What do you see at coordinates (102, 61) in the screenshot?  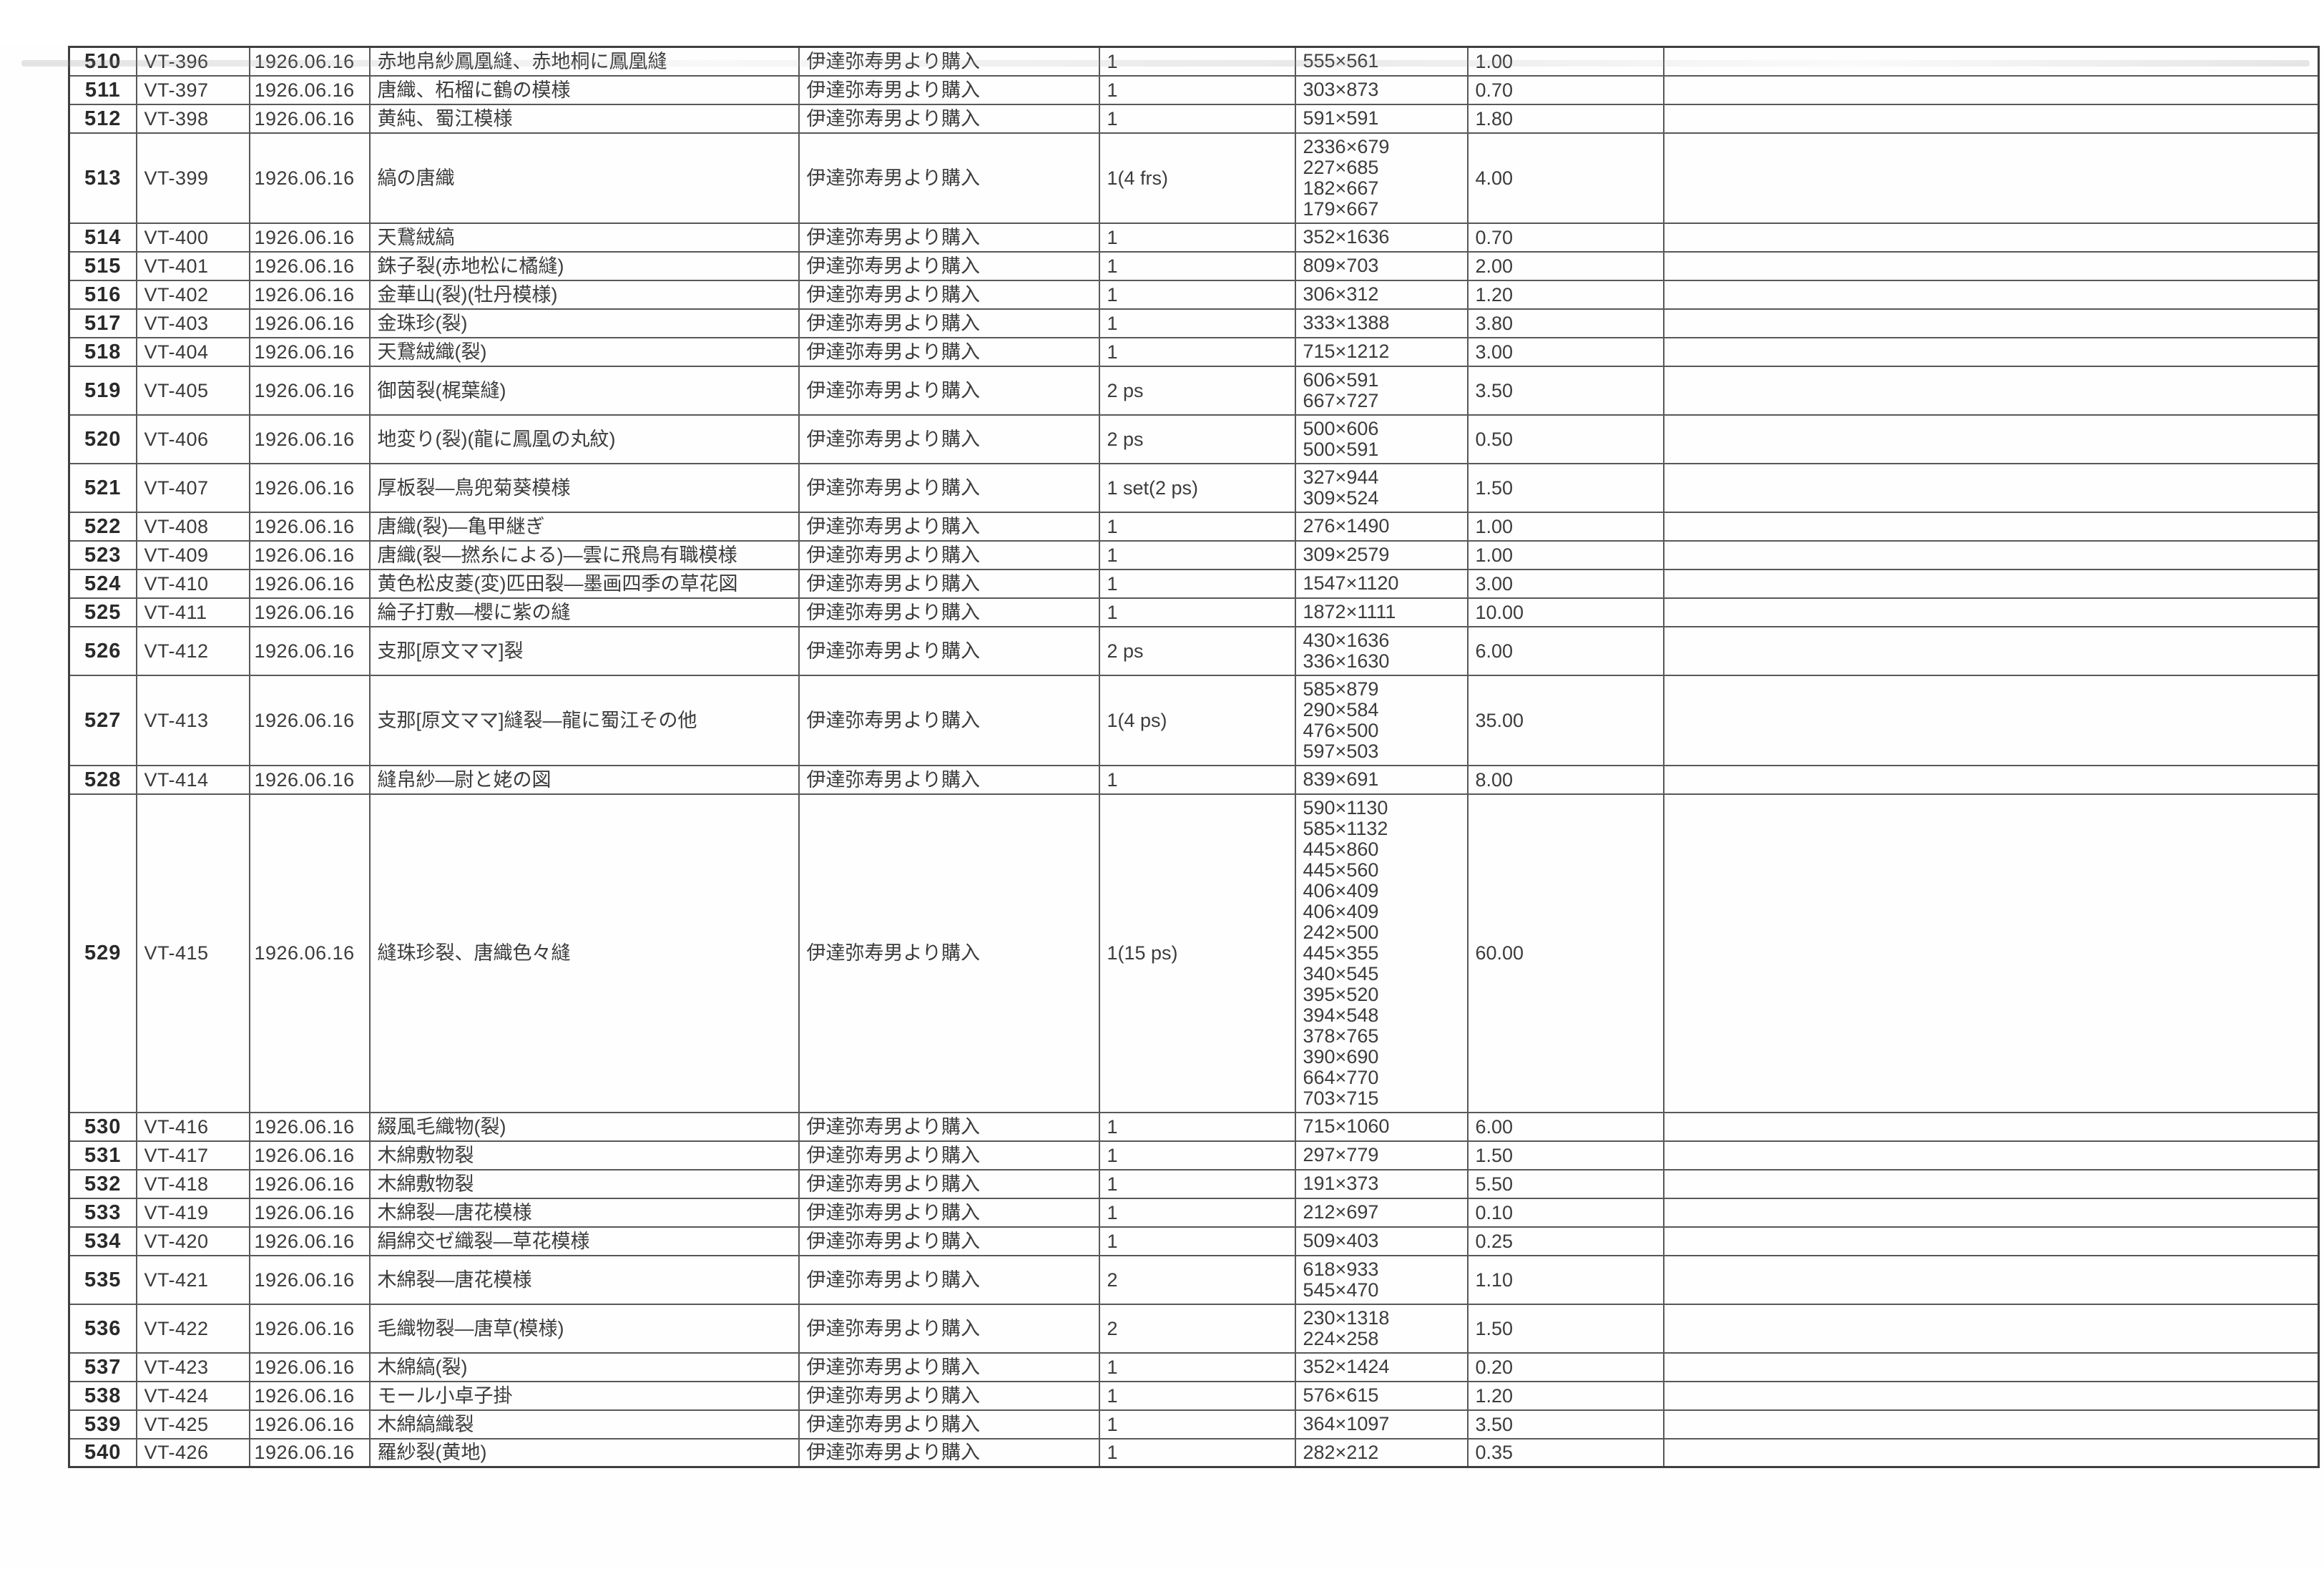 I see `row-number-cell: 510` at bounding box center [102, 61].